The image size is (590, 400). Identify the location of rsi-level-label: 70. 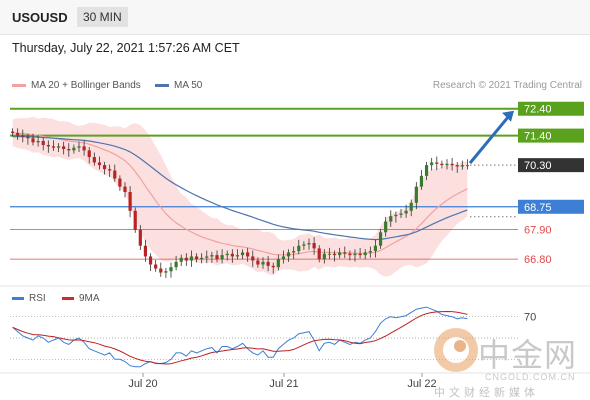
(530, 318).